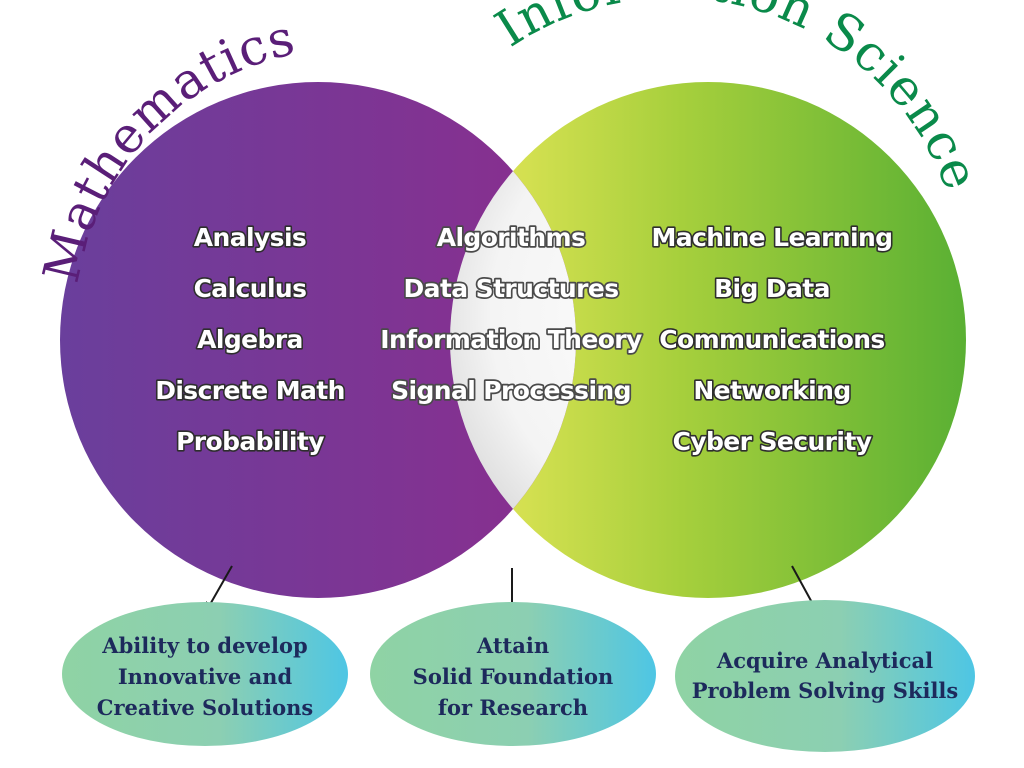  What do you see at coordinates (205, 707) in the screenshot?
I see `outcome-line: Creative Solutions` at bounding box center [205, 707].